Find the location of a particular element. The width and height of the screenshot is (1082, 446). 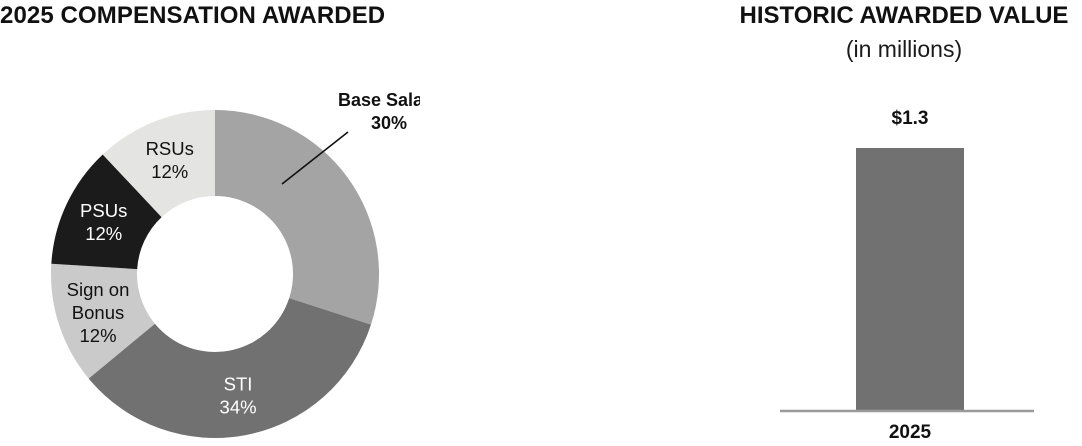

bar-chart-title: HISTORIC AWARDED VALUE is located at coordinates (904, 15).